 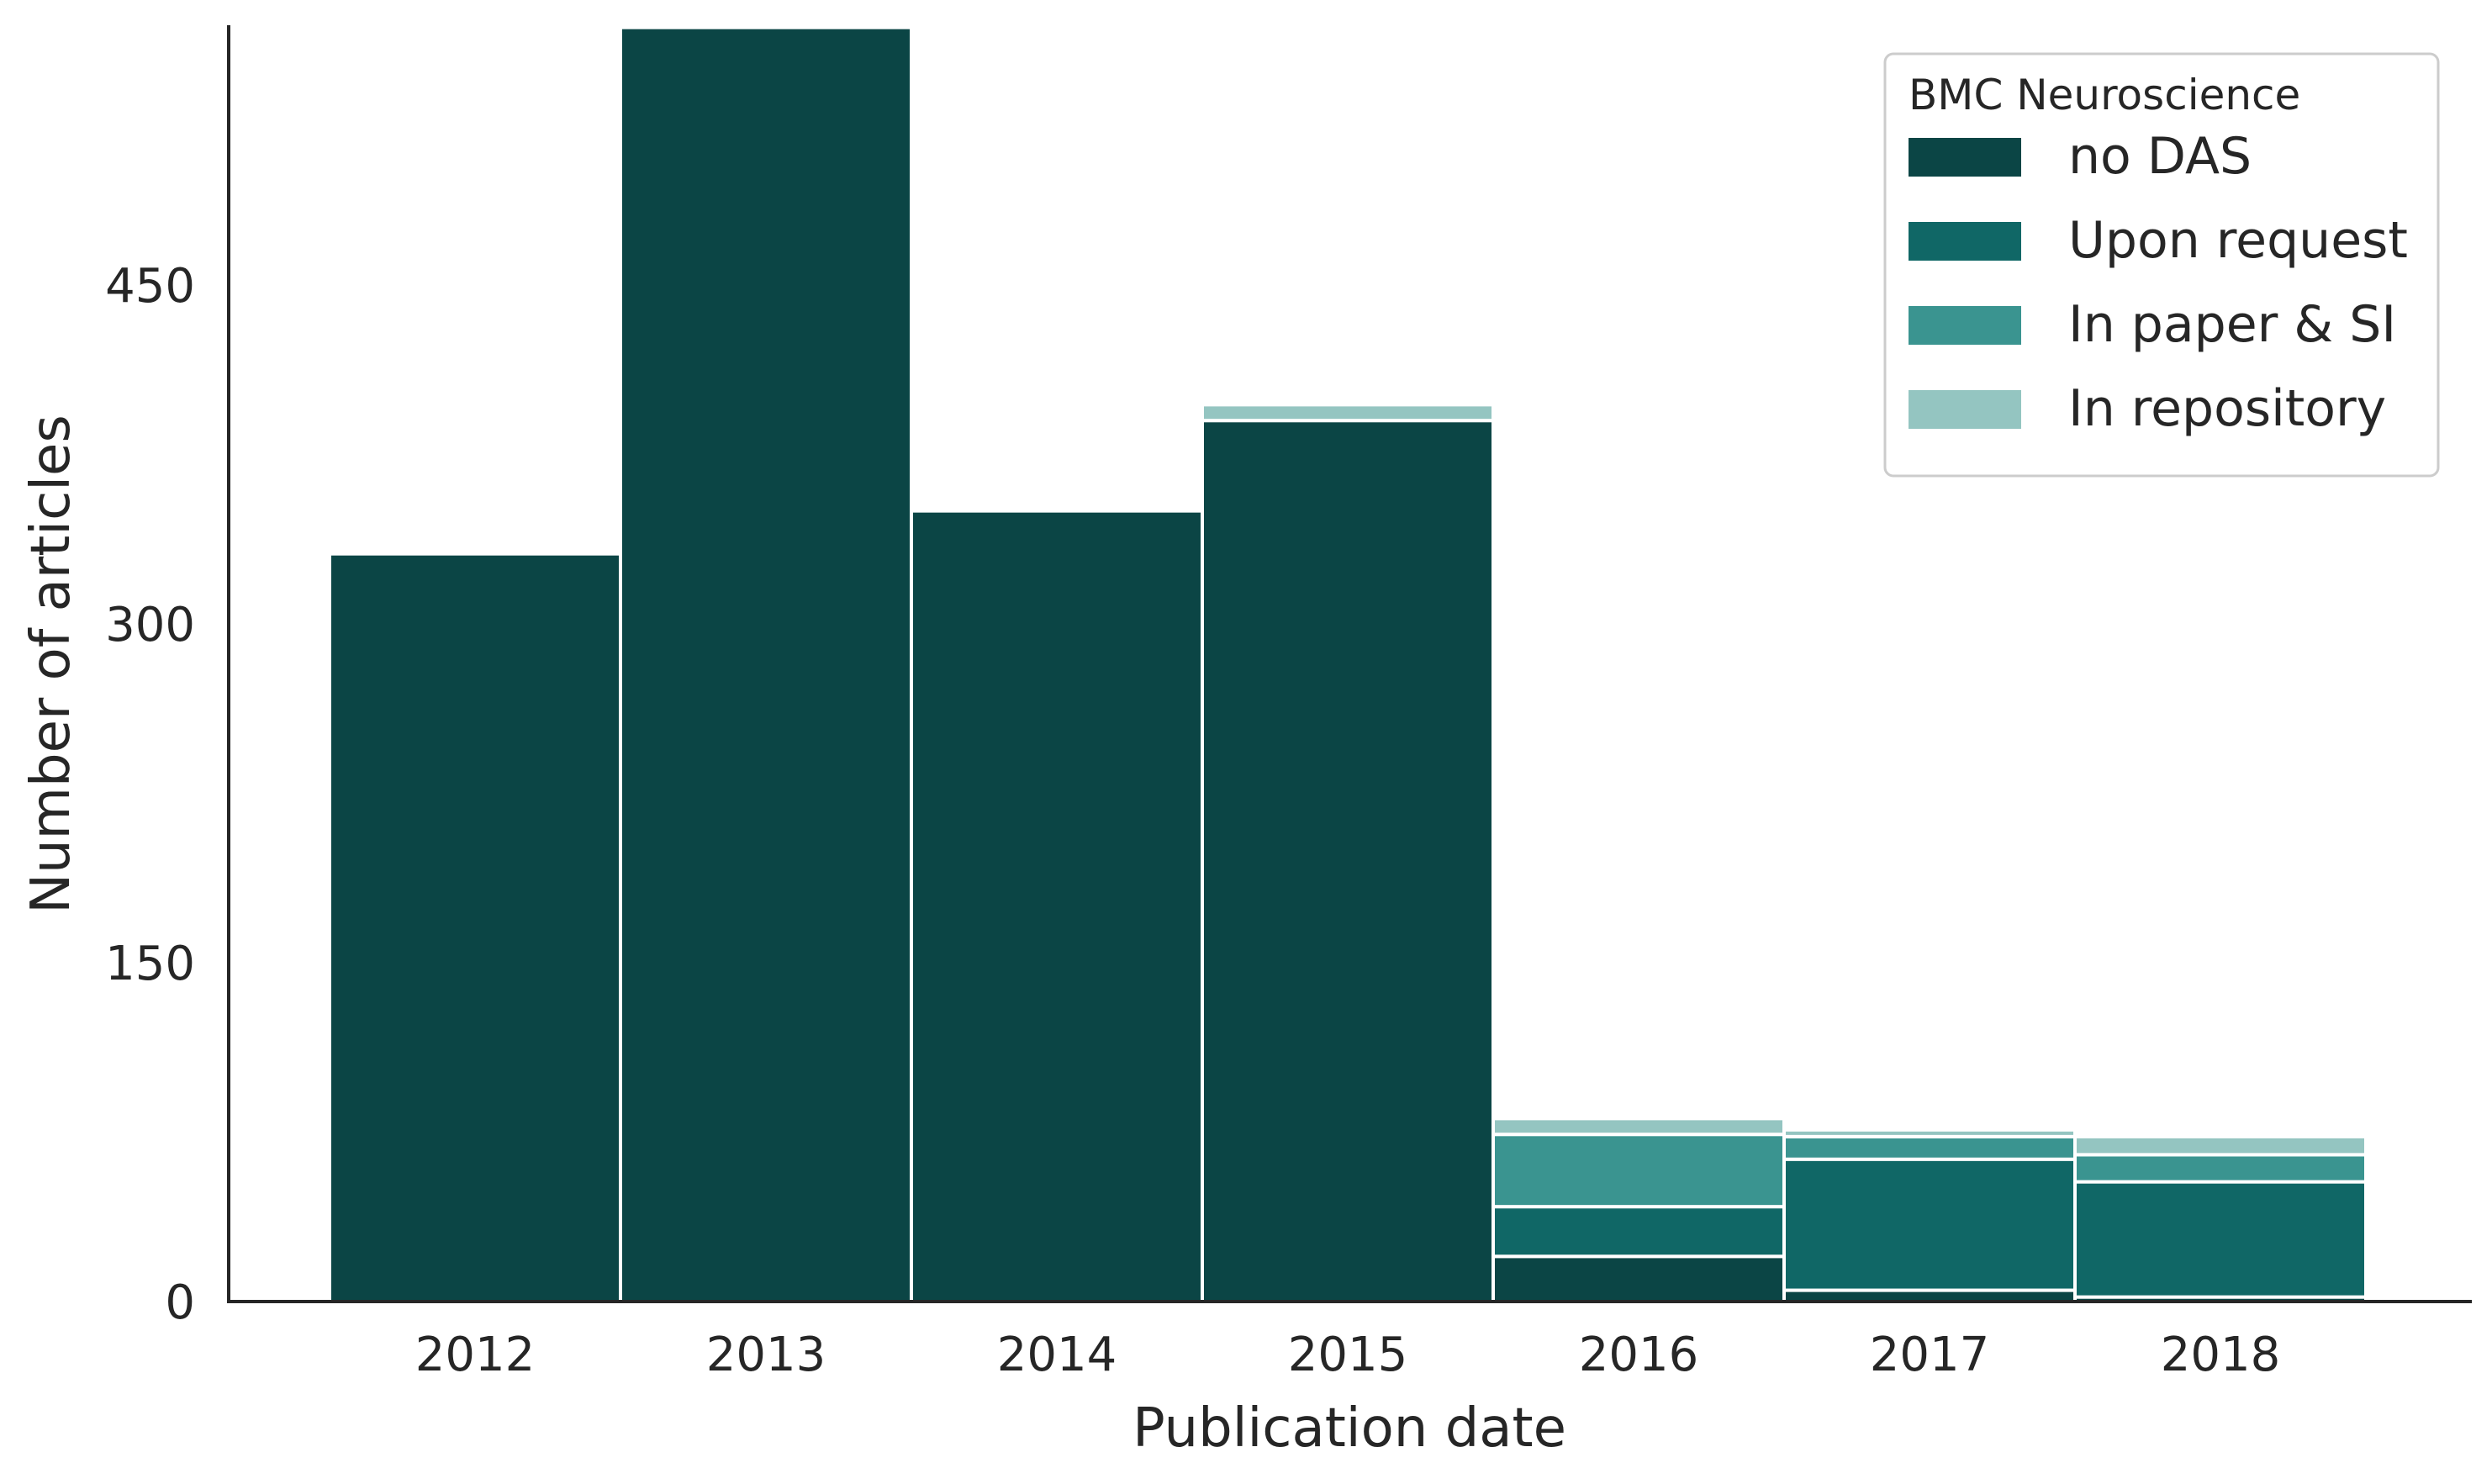 I want to click on y-tick-label: 300, so click(x=150, y=625).